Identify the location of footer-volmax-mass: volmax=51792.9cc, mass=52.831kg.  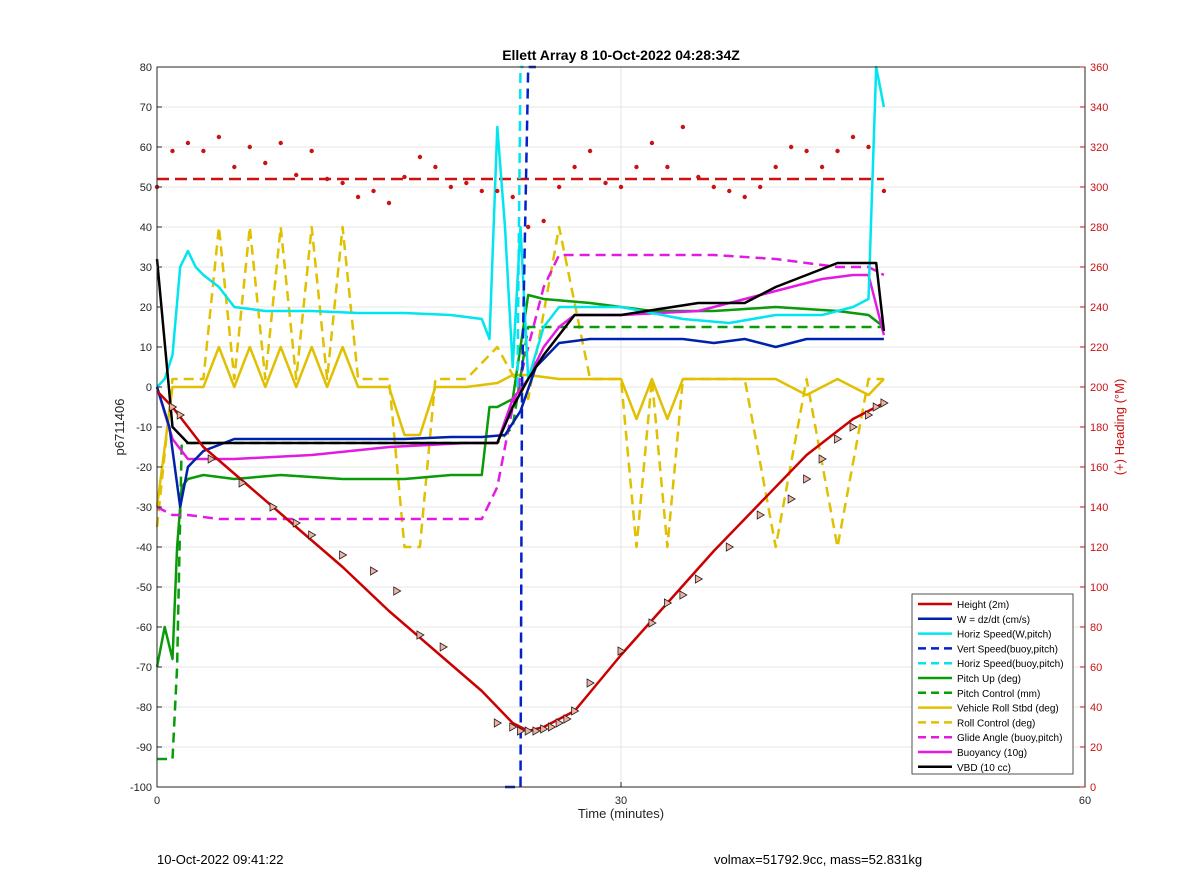
(818, 859).